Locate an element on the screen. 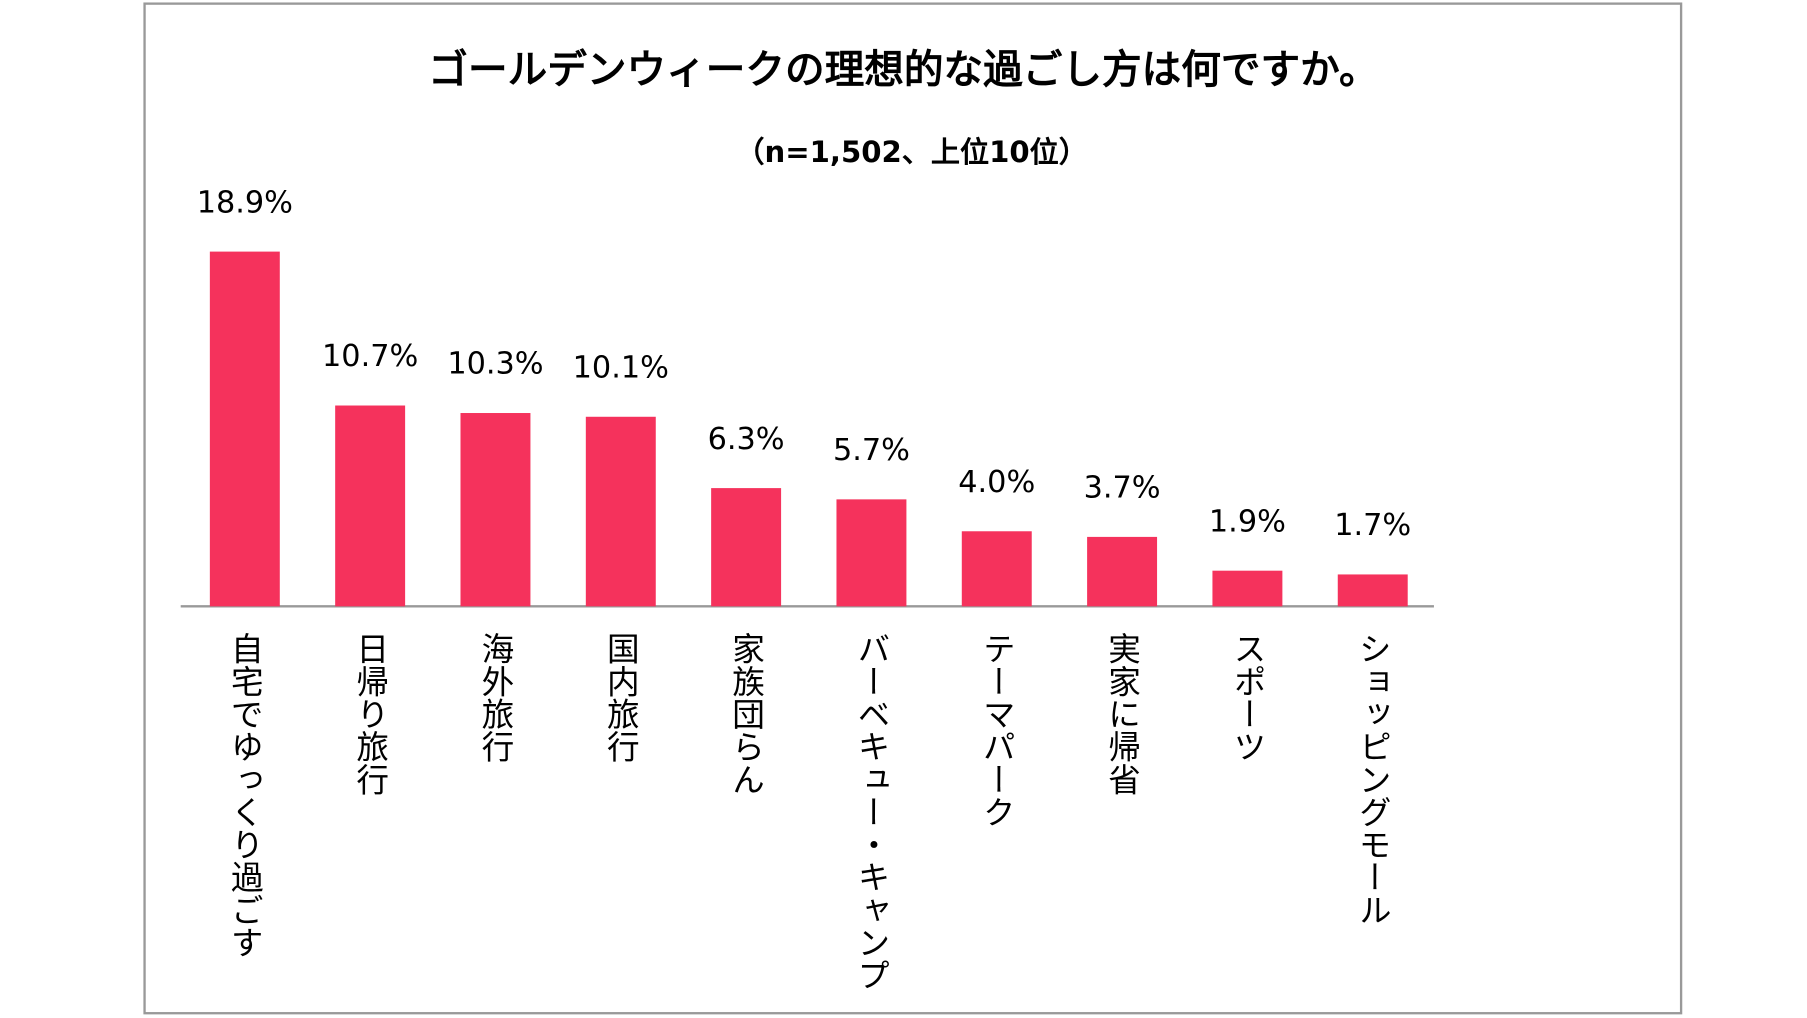  data-label: 10.1% is located at coordinates (621, 367).